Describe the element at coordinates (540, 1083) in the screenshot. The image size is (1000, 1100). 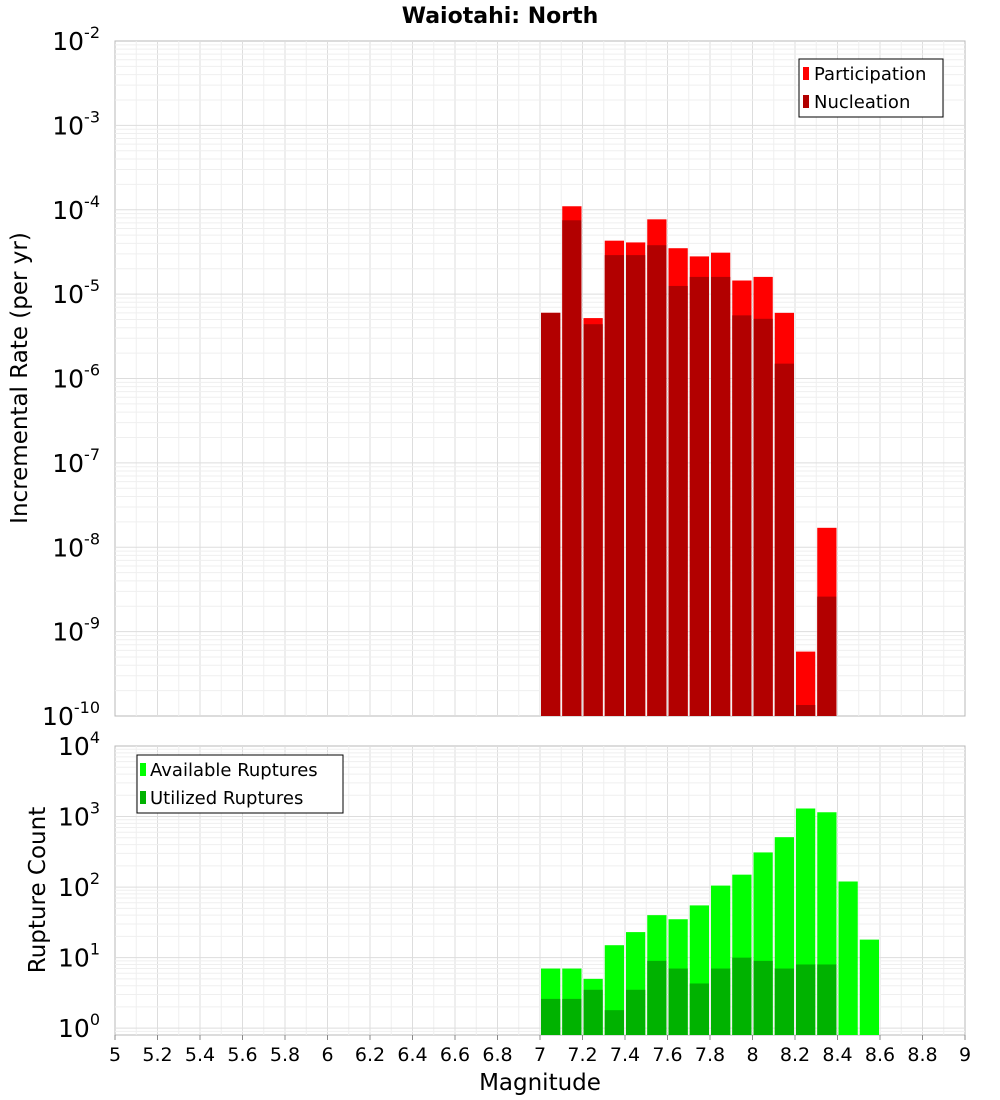
I see `x-axis-label: Magnitude` at that location.